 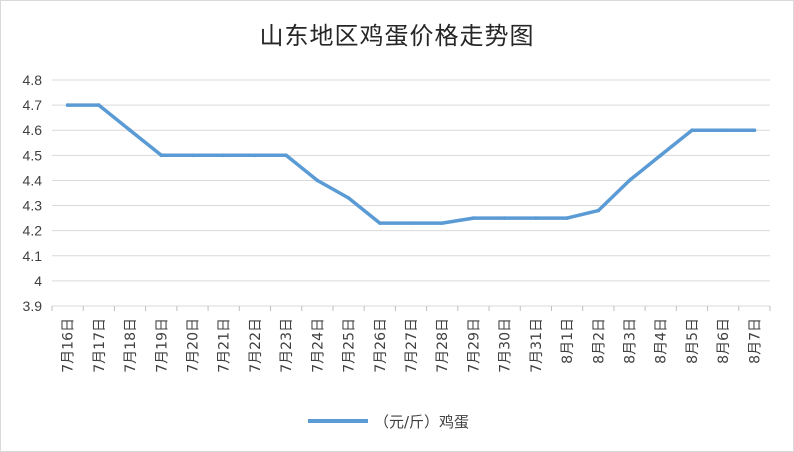 I want to click on x-tick-label: 7月16日, so click(x=69, y=345).